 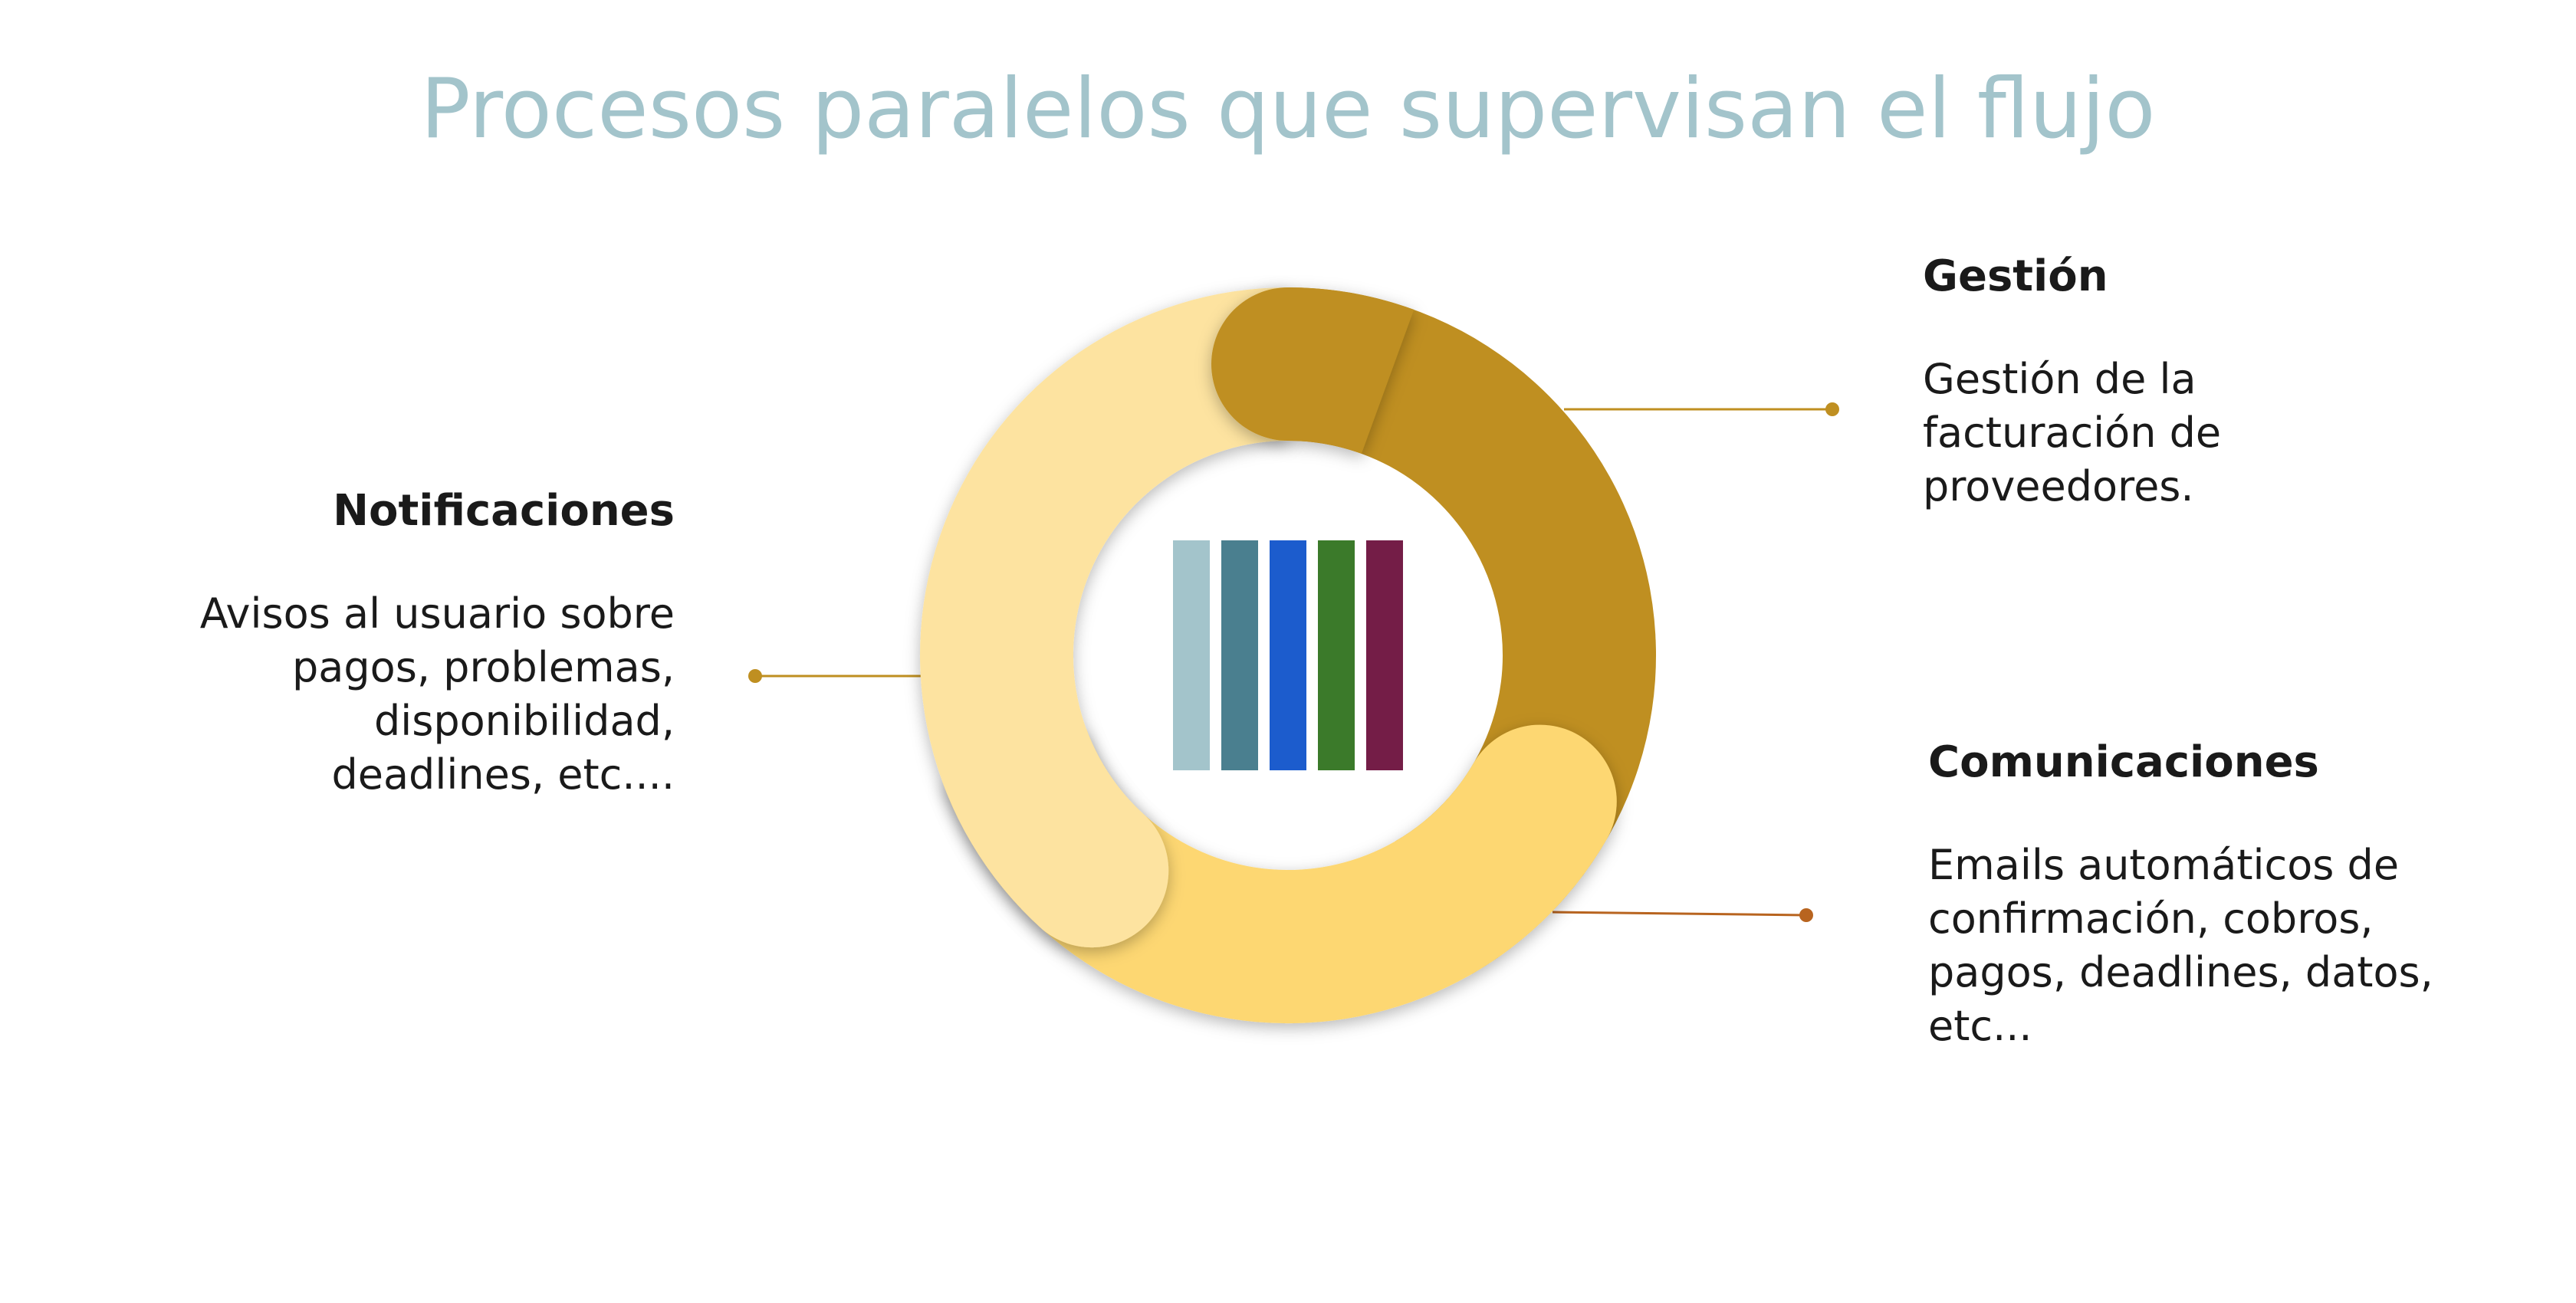 What do you see at coordinates (2164, 865) in the screenshot?
I see `text-line: Emails automáticos de` at bounding box center [2164, 865].